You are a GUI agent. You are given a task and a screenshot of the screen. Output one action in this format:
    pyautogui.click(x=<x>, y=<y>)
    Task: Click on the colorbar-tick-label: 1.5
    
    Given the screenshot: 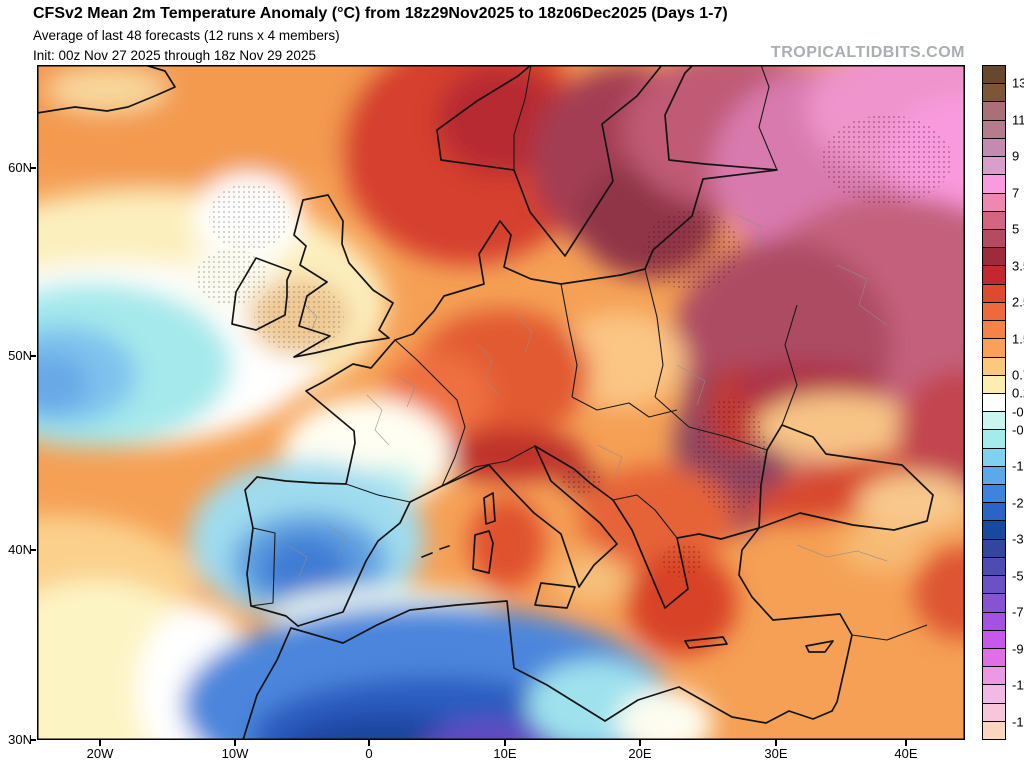 What is the action you would take?
    pyautogui.click(x=1018, y=339)
    